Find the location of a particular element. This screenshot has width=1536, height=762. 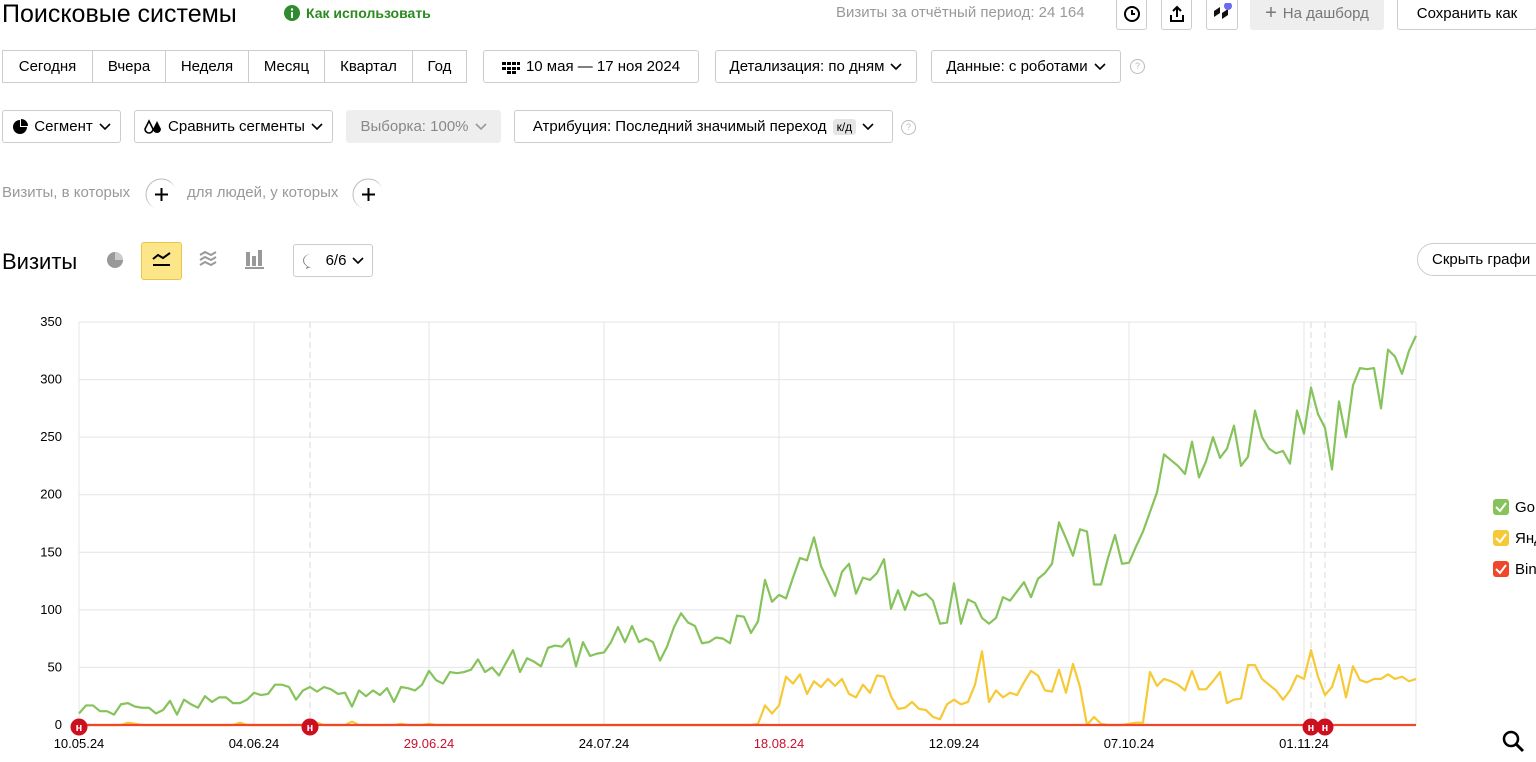

y-tick-label: 50 is located at coordinates (55, 666).